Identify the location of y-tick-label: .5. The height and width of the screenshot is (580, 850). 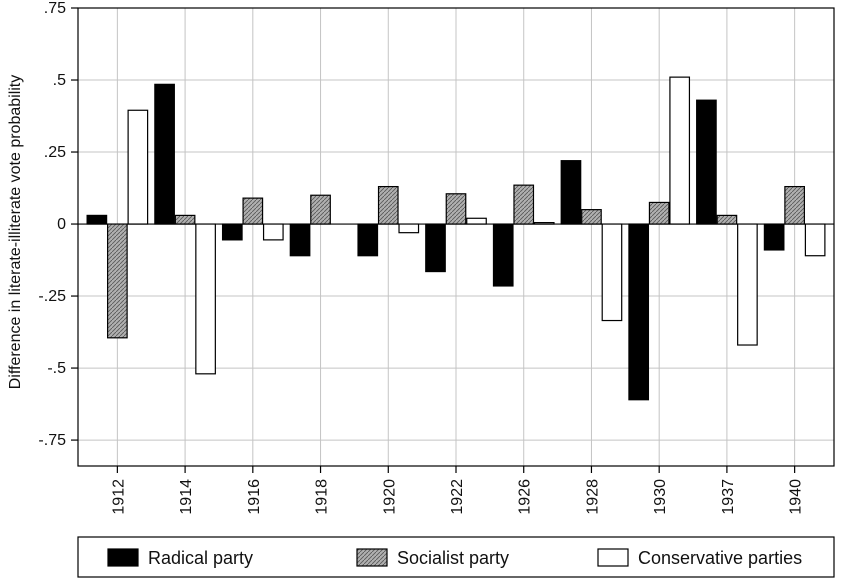
(59, 80).